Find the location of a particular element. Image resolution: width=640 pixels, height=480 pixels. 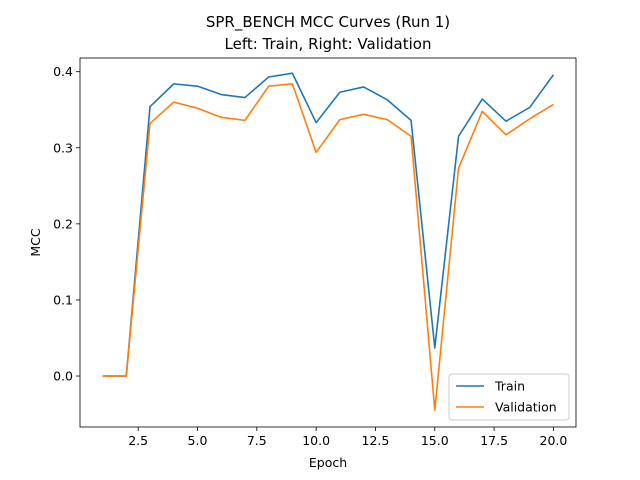

y-tick-label: 0.3 is located at coordinates (63, 147).